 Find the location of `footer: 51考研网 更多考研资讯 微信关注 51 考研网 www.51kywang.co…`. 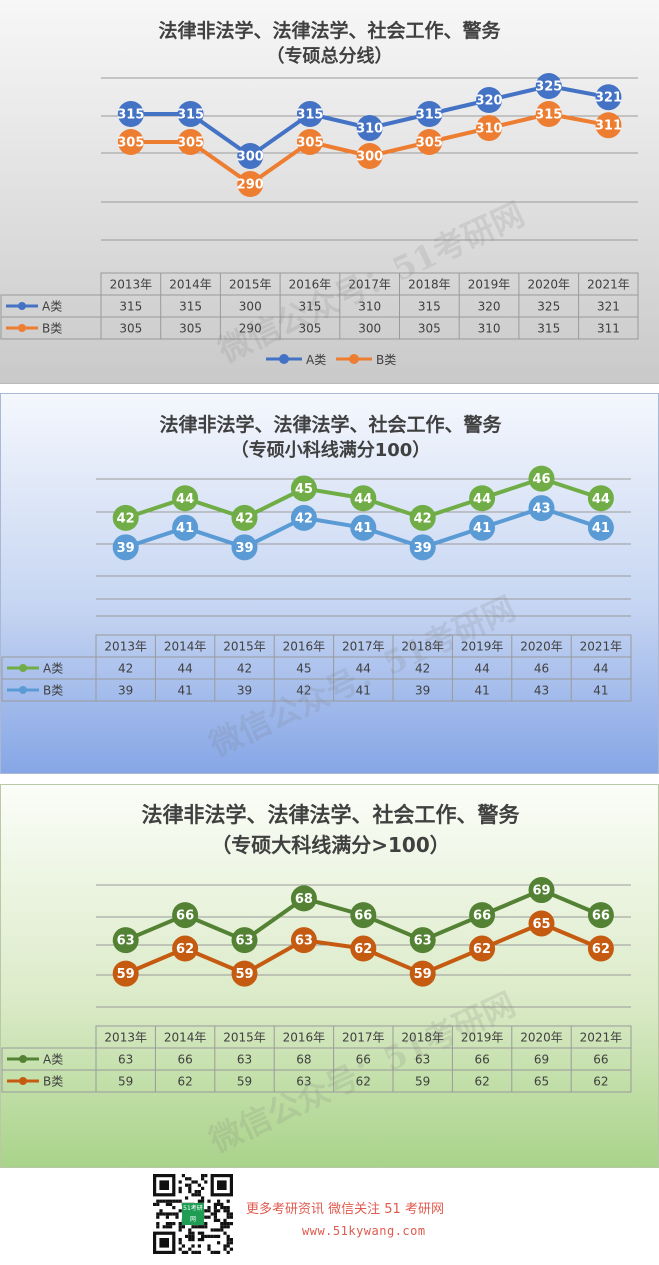

footer: 51考研网 更多考研资讯 微信关注 51 考研网 www.51kywang.co… is located at coordinates (329, 1216).